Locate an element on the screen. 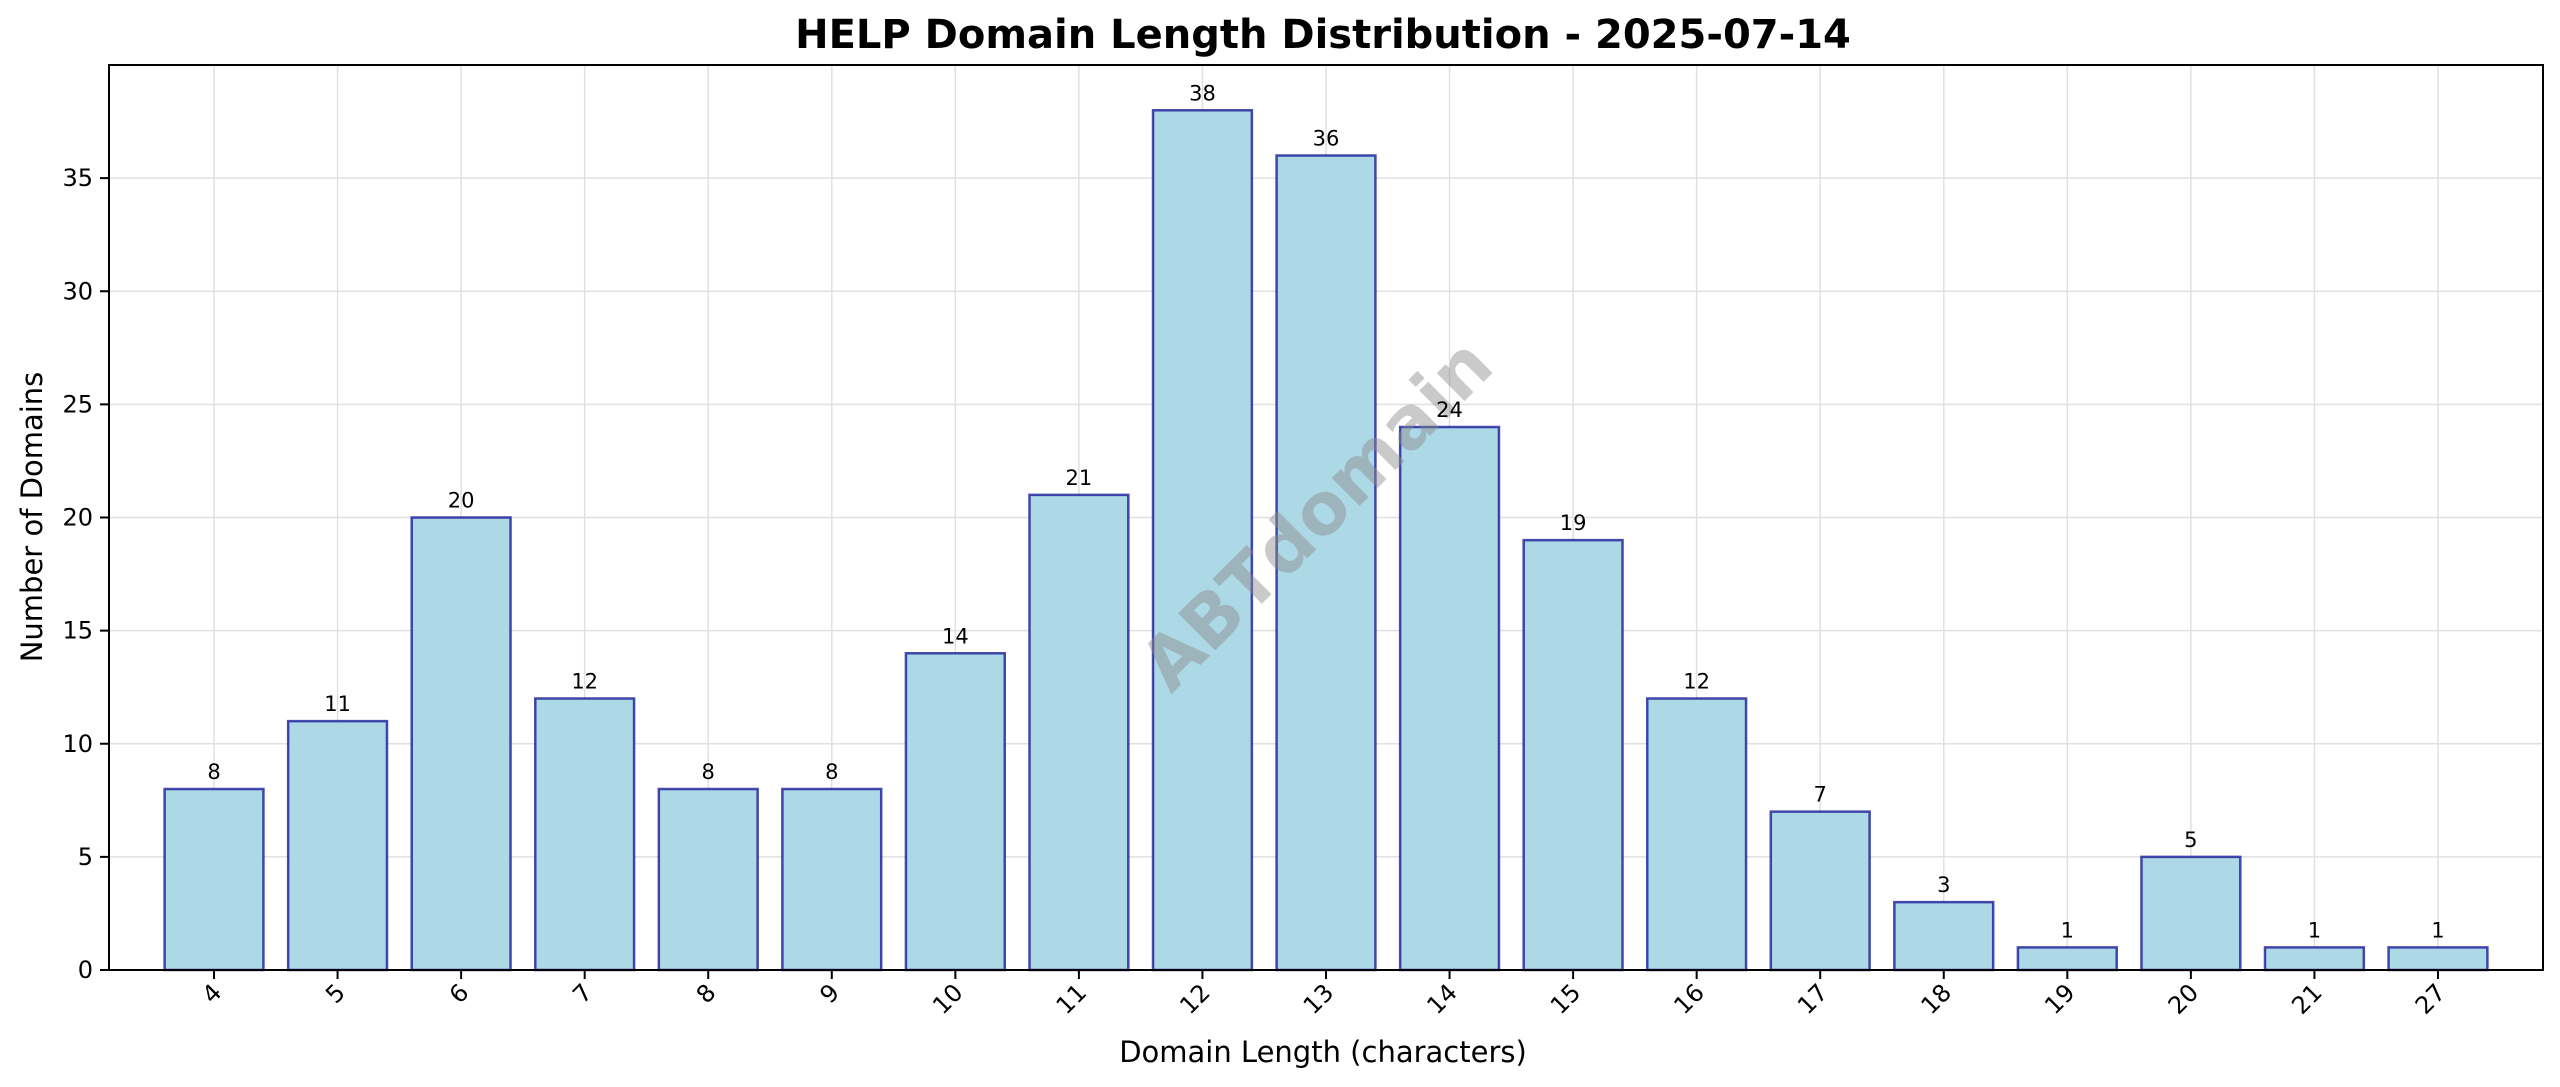 Image resolution: width=2560 pixels, height=1087 pixels. y-tick-label: 10 is located at coordinates (77, 744).